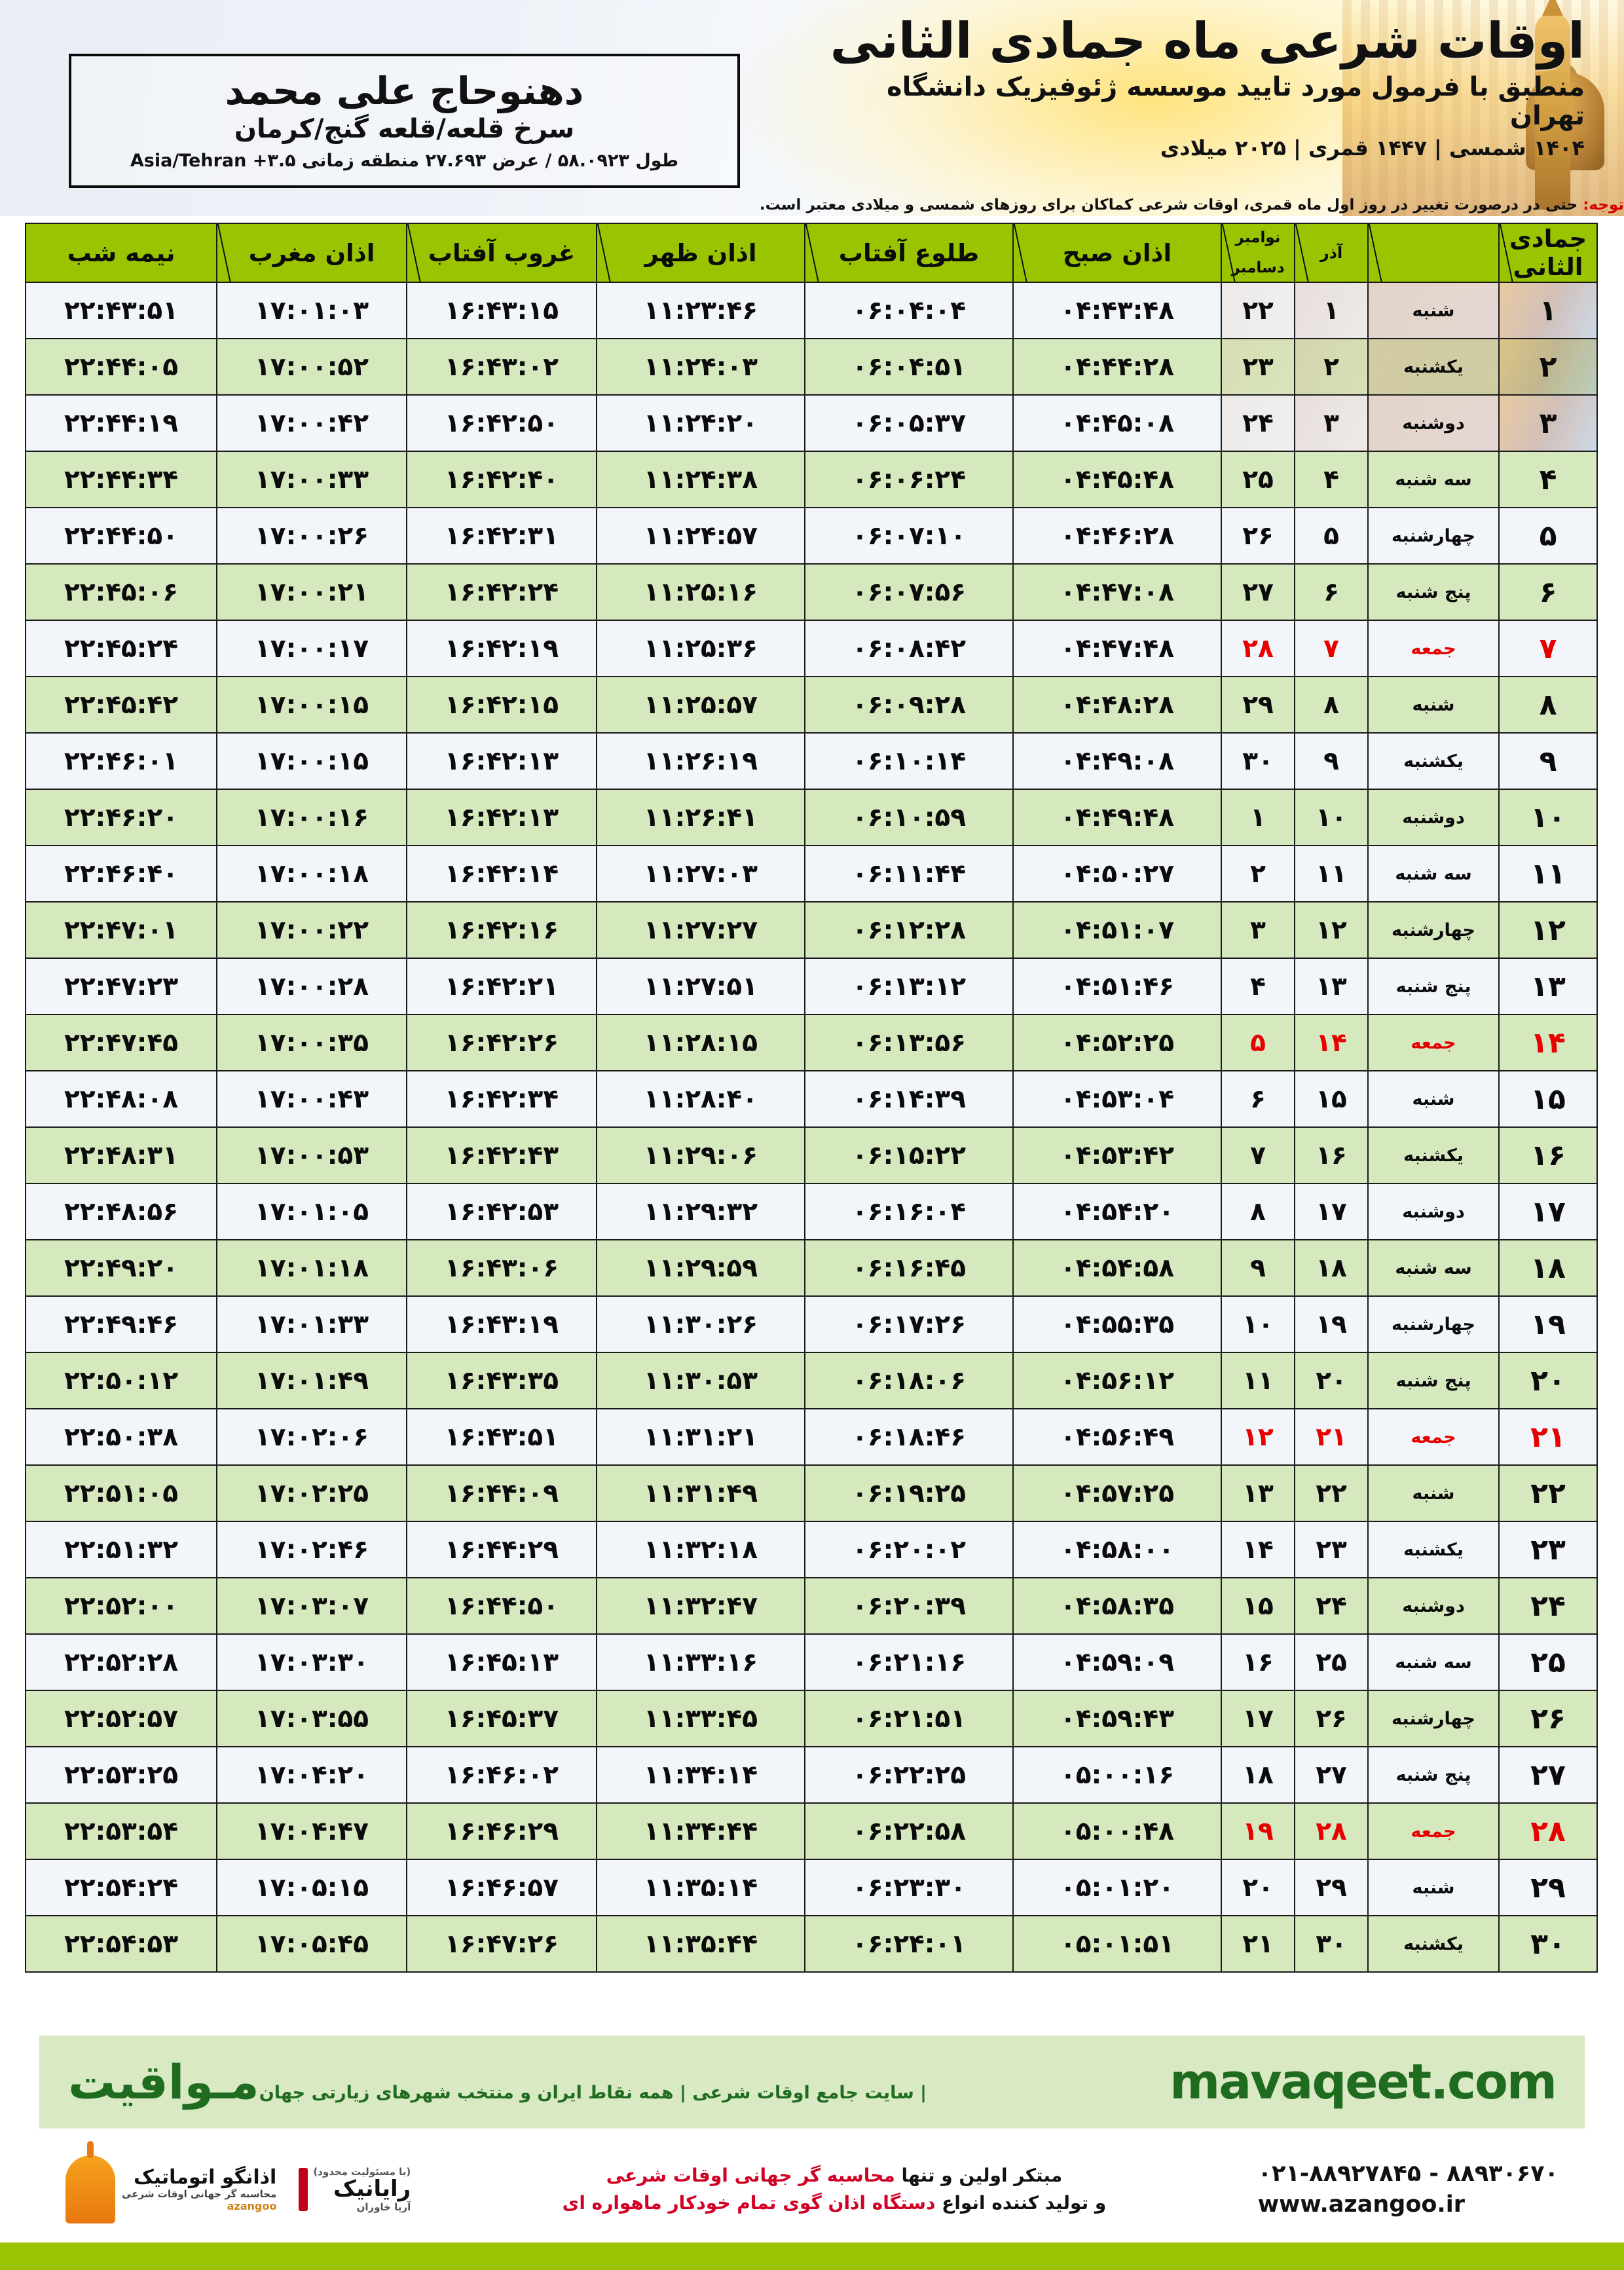 The image size is (1624, 2270). I want to click on cell-dhuhr: ۱۱:۲۶:۱۹, so click(700, 761).